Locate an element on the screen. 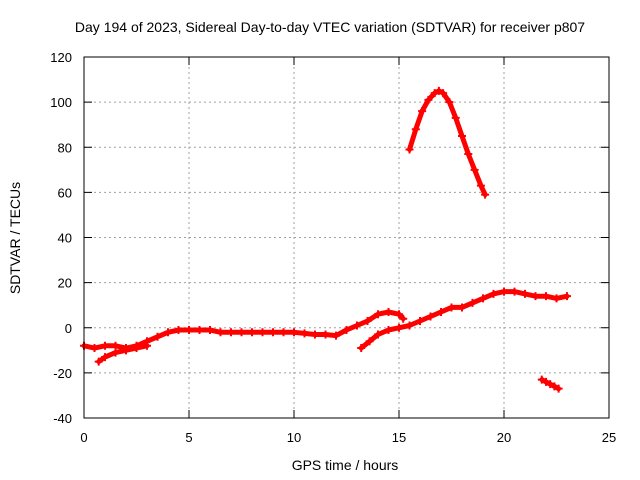  y-tick-label: 80 is located at coordinates (65, 147).